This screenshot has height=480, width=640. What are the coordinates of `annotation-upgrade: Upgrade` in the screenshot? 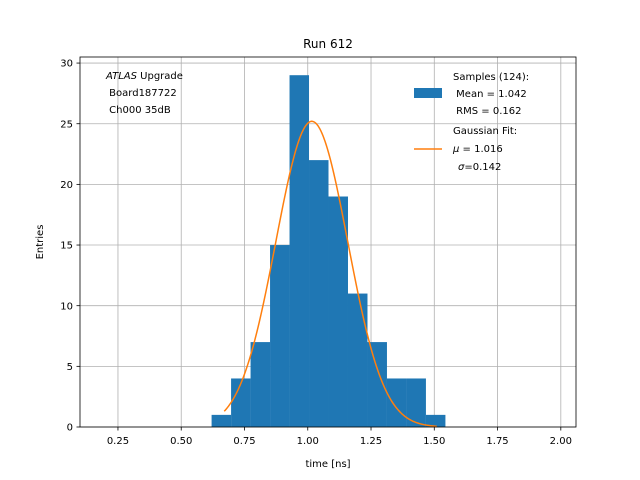 It's located at (160, 76).